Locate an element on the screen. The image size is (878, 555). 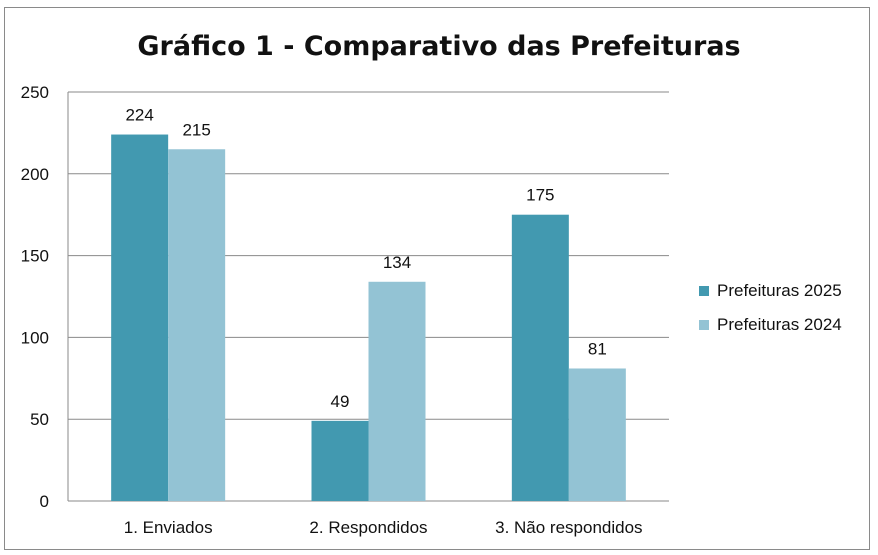
bar-series2-cat2 is located at coordinates (397, 391).